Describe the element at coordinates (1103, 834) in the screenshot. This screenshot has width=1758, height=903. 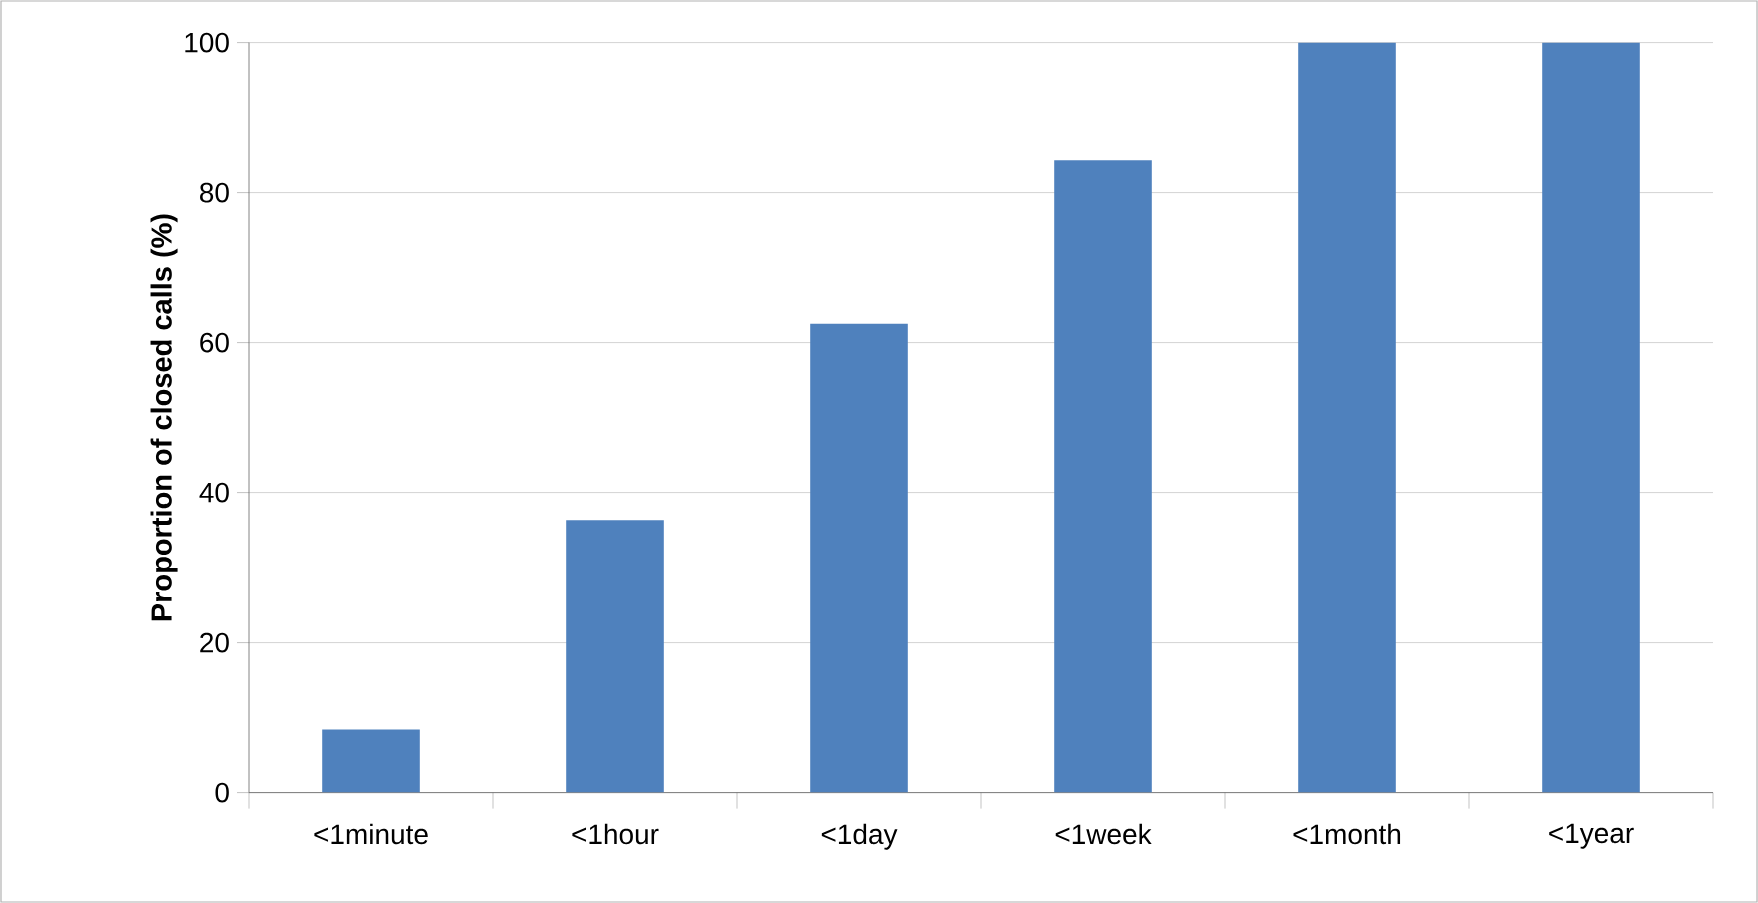
I see `x-tick-label: <1week` at that location.